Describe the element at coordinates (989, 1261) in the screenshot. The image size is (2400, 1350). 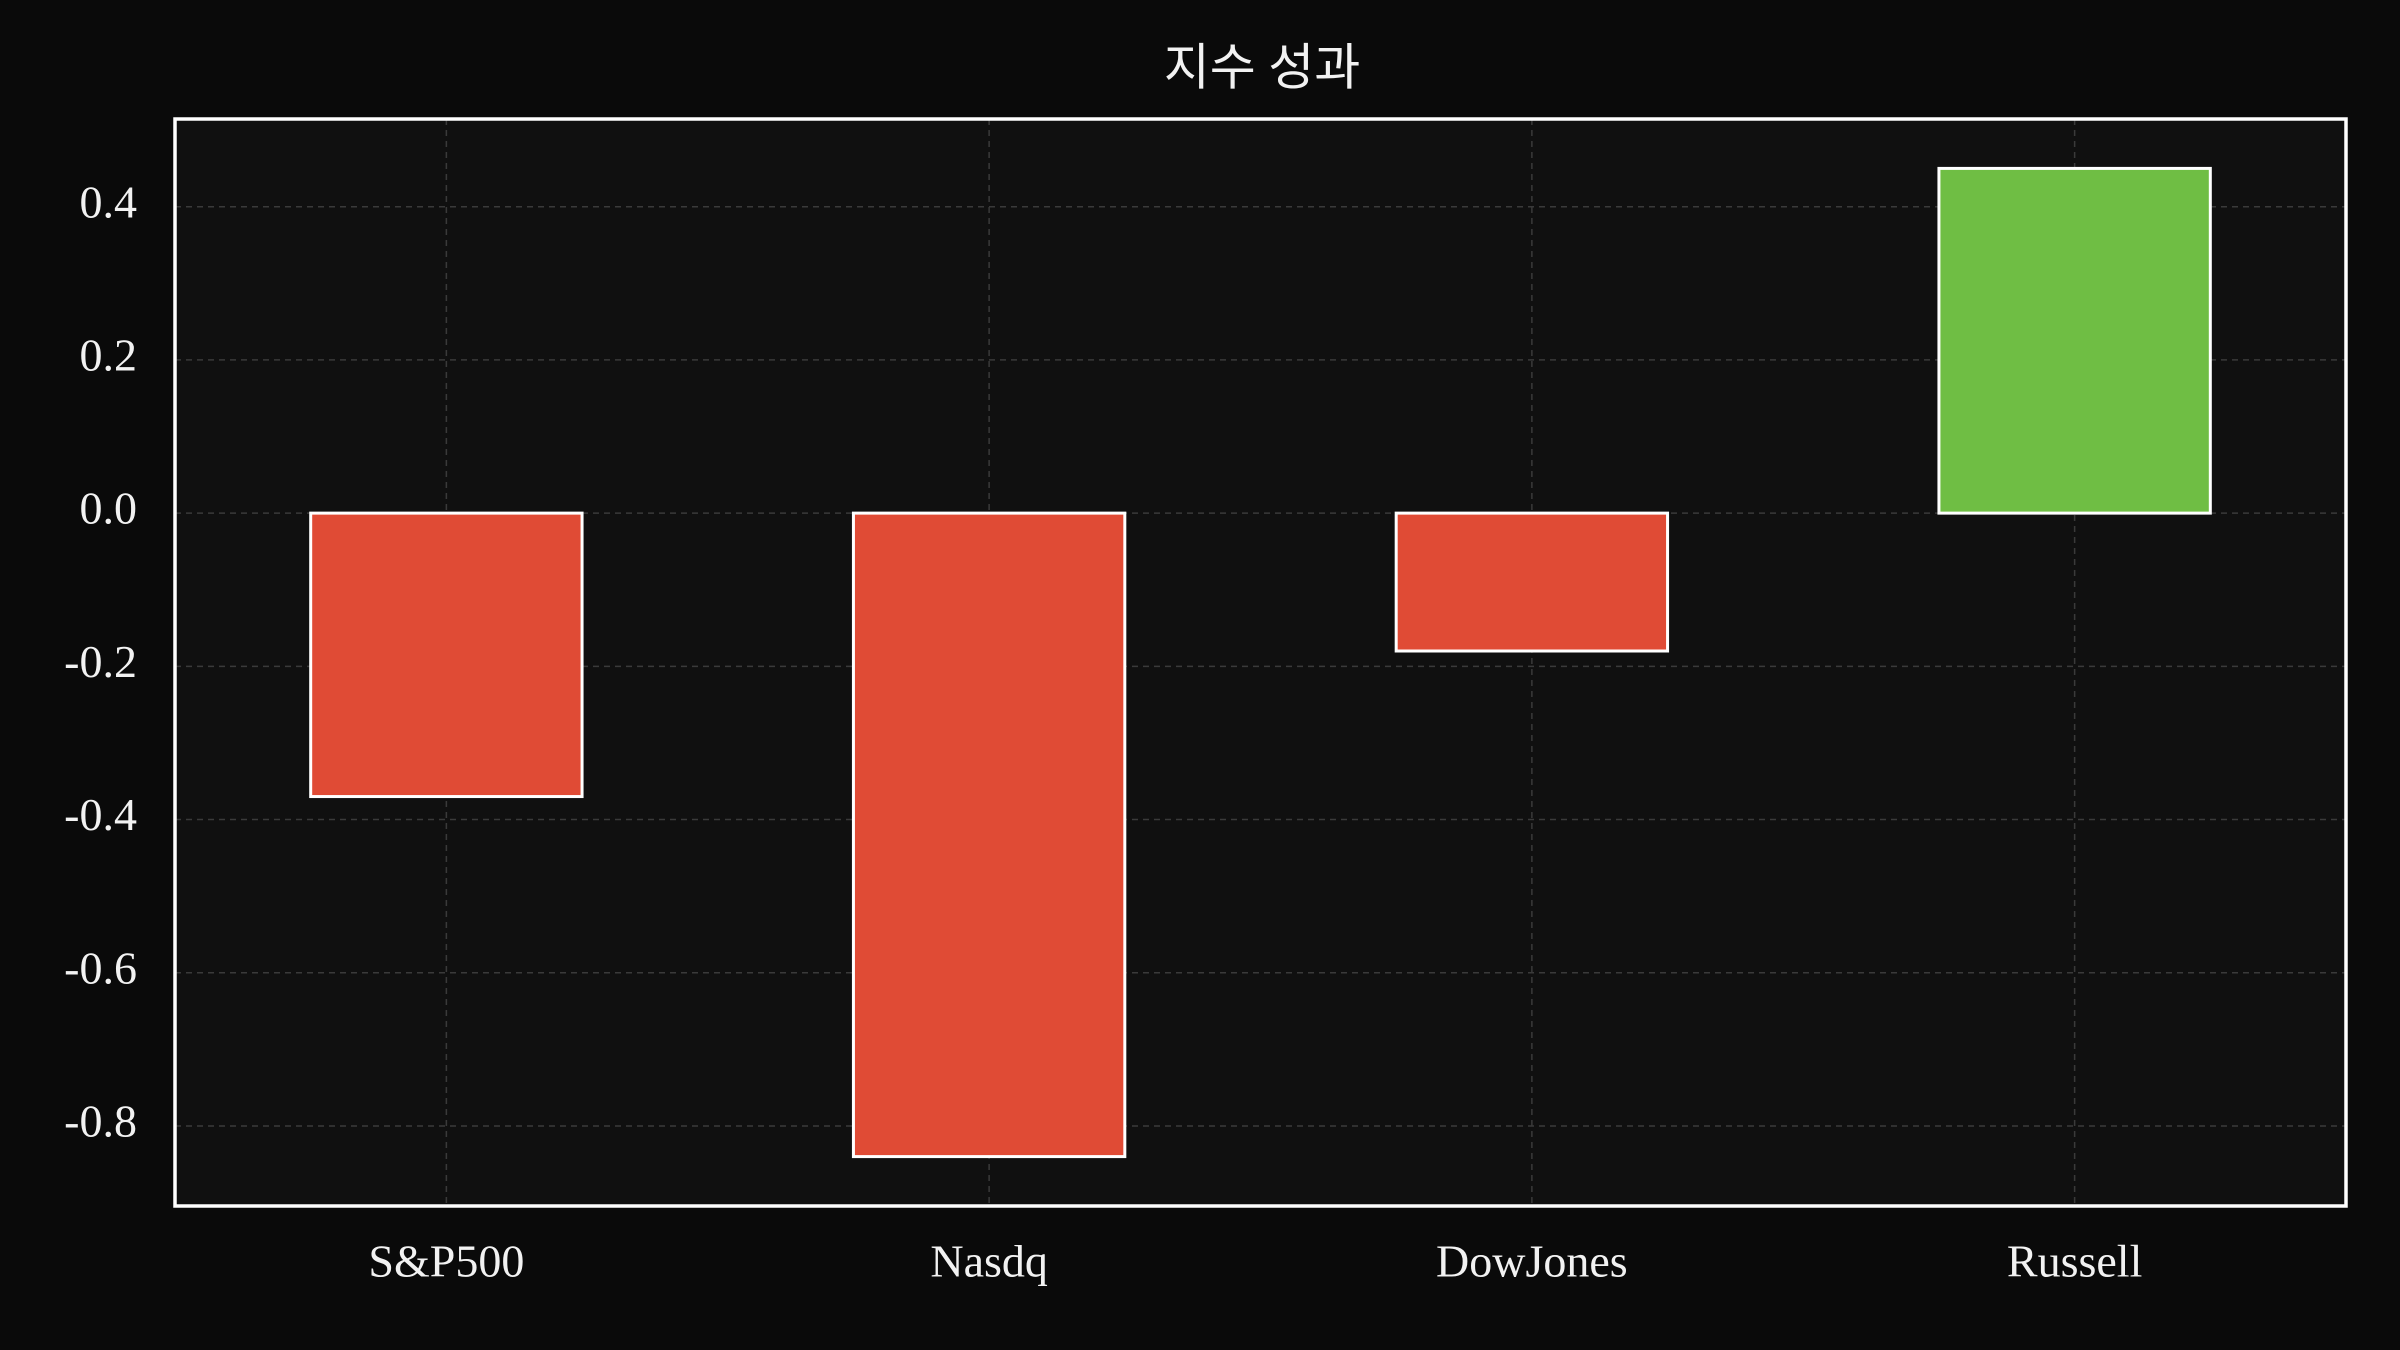
I see `x-tick-label: Nasdq` at that location.